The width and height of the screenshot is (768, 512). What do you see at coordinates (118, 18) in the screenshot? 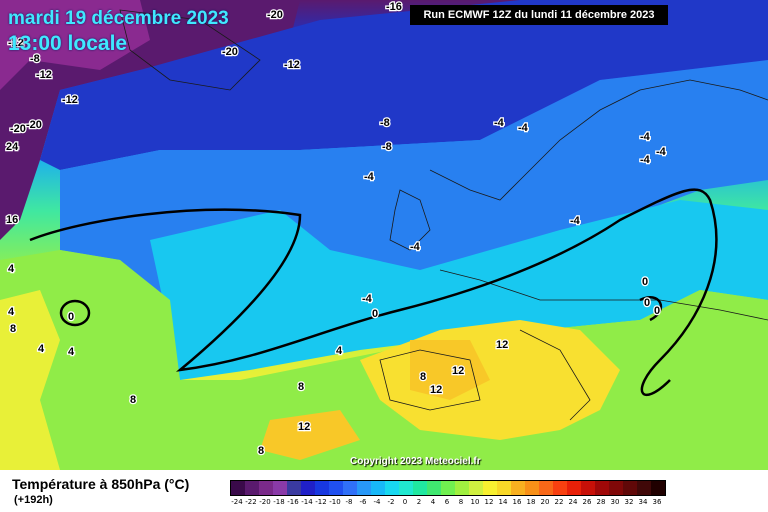
I see `forecast-date: mardi 19 décembre 2023` at bounding box center [118, 18].